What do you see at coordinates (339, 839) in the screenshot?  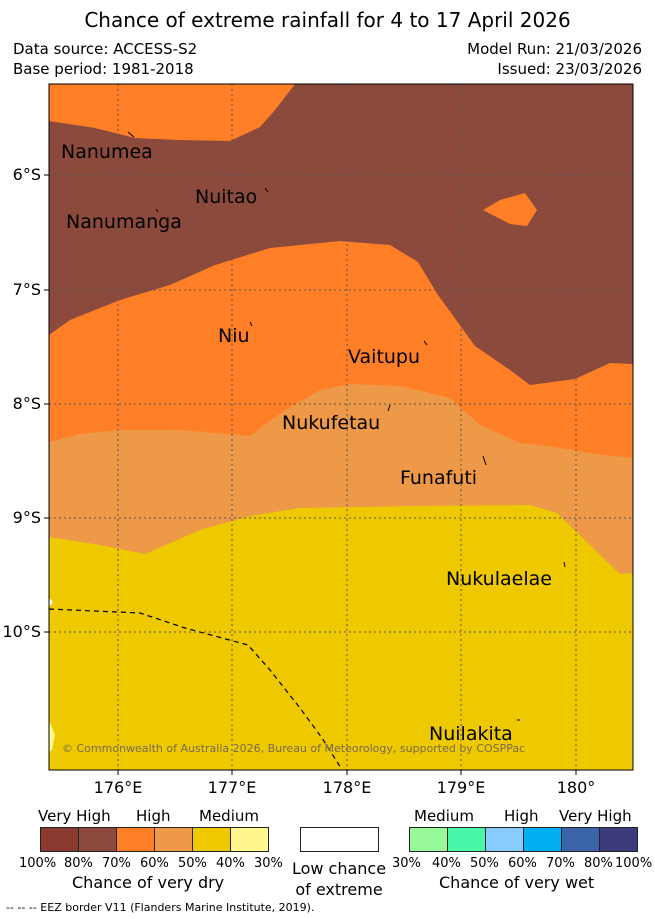 I see `low-chance-swatch` at bounding box center [339, 839].